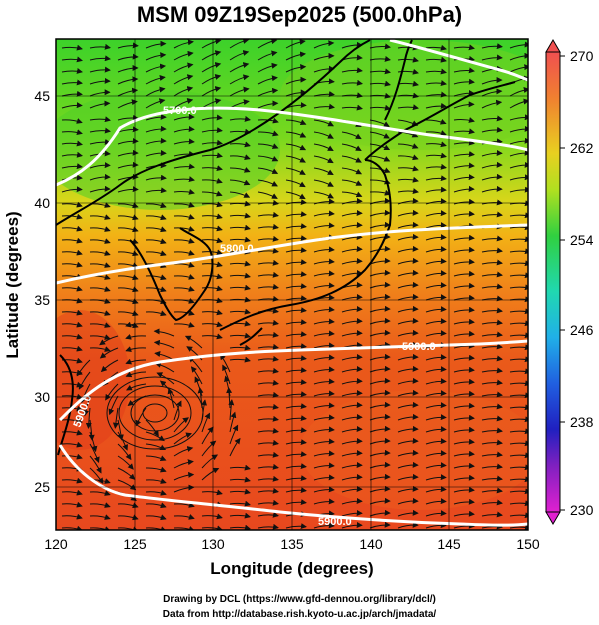  What do you see at coordinates (42, 487) in the screenshot?
I see `y-tick-label: 25` at bounding box center [42, 487].